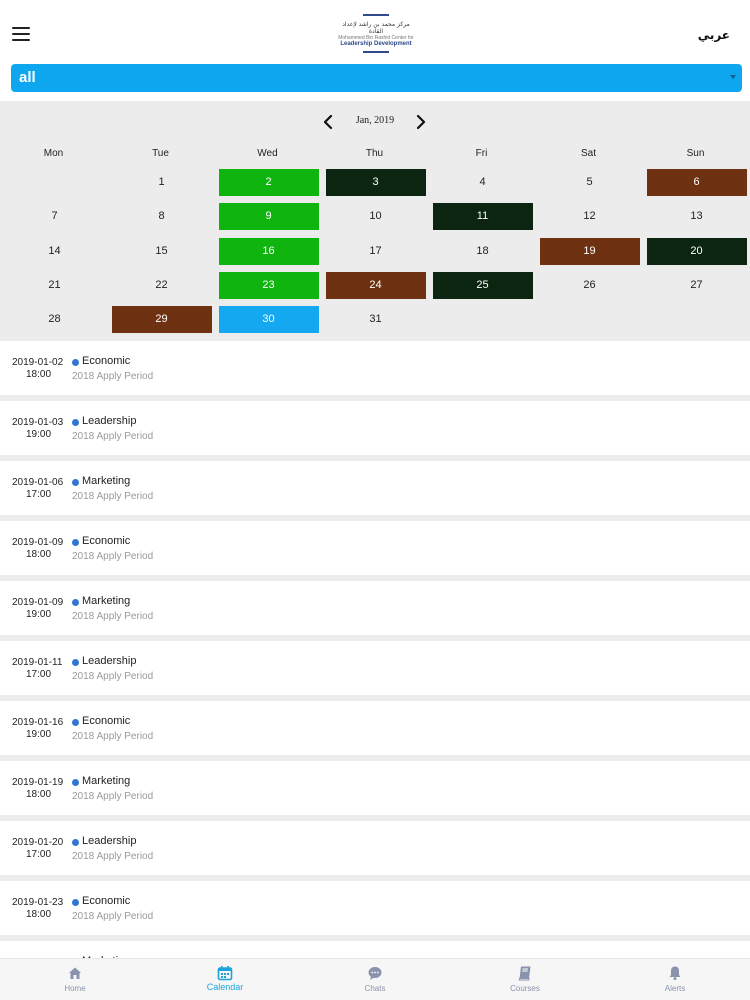 The height and width of the screenshot is (1000, 750). I want to click on logo-top-bar, so click(376, 15).